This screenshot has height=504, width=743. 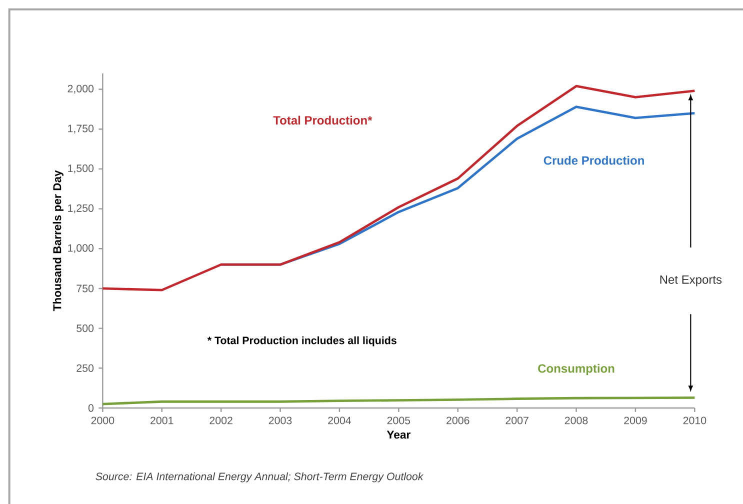 I want to click on series-label: Consumption, so click(x=576, y=370).